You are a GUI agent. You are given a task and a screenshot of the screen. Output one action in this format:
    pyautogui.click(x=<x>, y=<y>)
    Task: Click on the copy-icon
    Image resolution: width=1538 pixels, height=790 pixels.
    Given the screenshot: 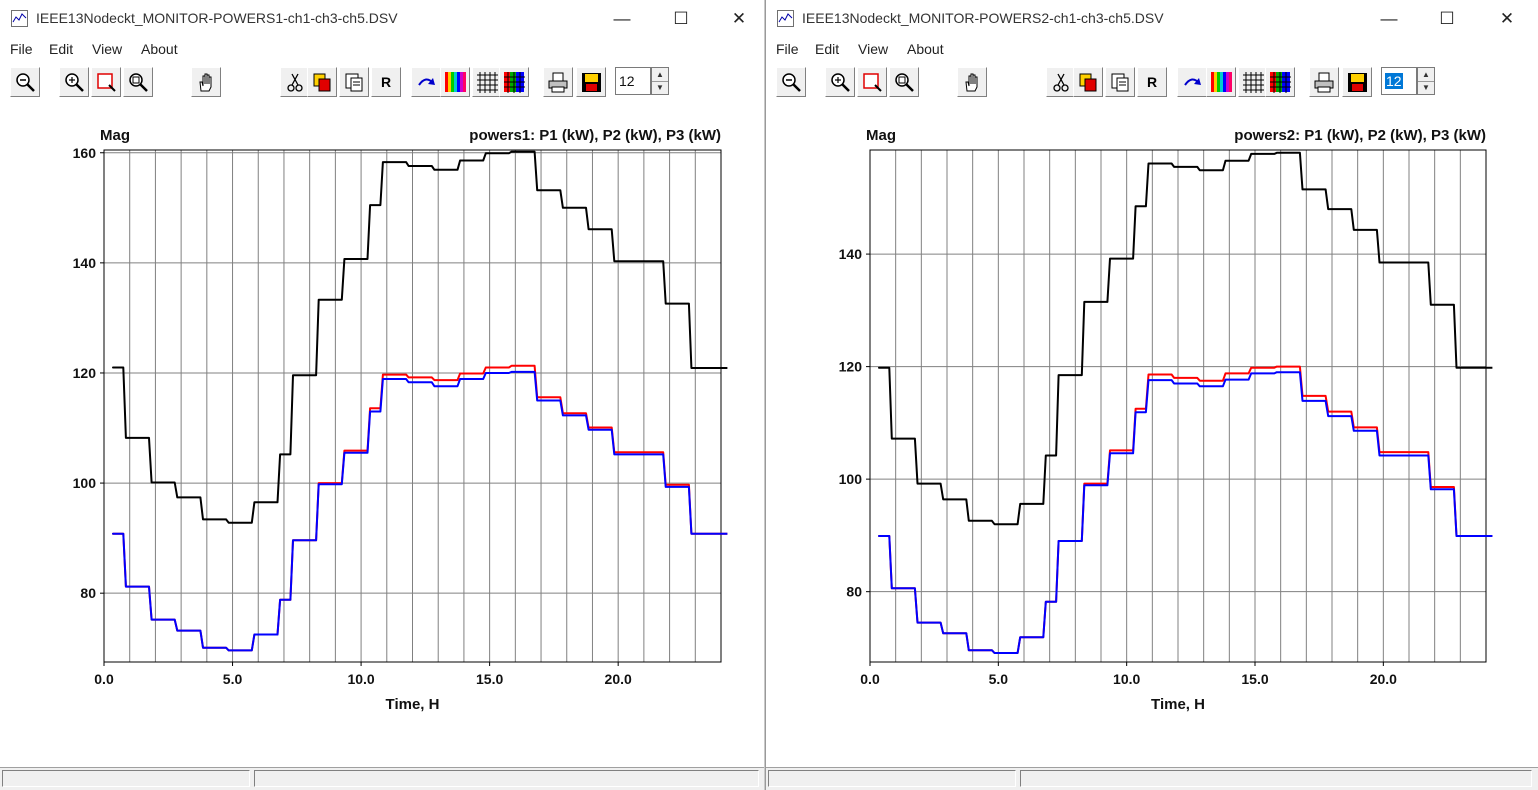 What is the action you would take?
    pyautogui.click(x=1088, y=82)
    